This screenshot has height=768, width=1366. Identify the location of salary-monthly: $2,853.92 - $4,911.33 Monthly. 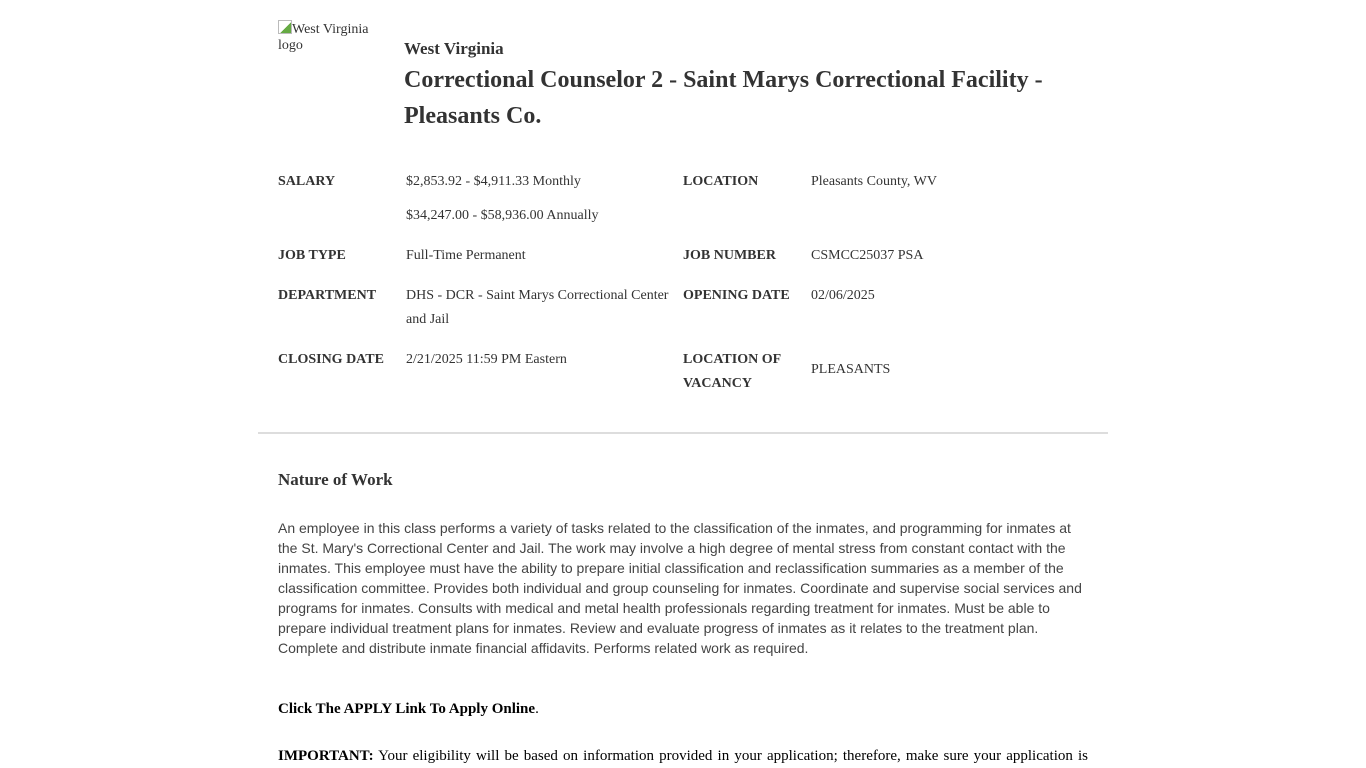
(493, 181).